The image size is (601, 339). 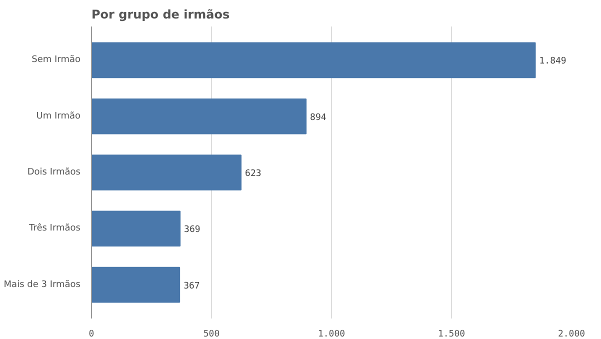 What do you see at coordinates (56, 60) in the screenshot?
I see `y-tick-label: Sem Irmão` at bounding box center [56, 60].